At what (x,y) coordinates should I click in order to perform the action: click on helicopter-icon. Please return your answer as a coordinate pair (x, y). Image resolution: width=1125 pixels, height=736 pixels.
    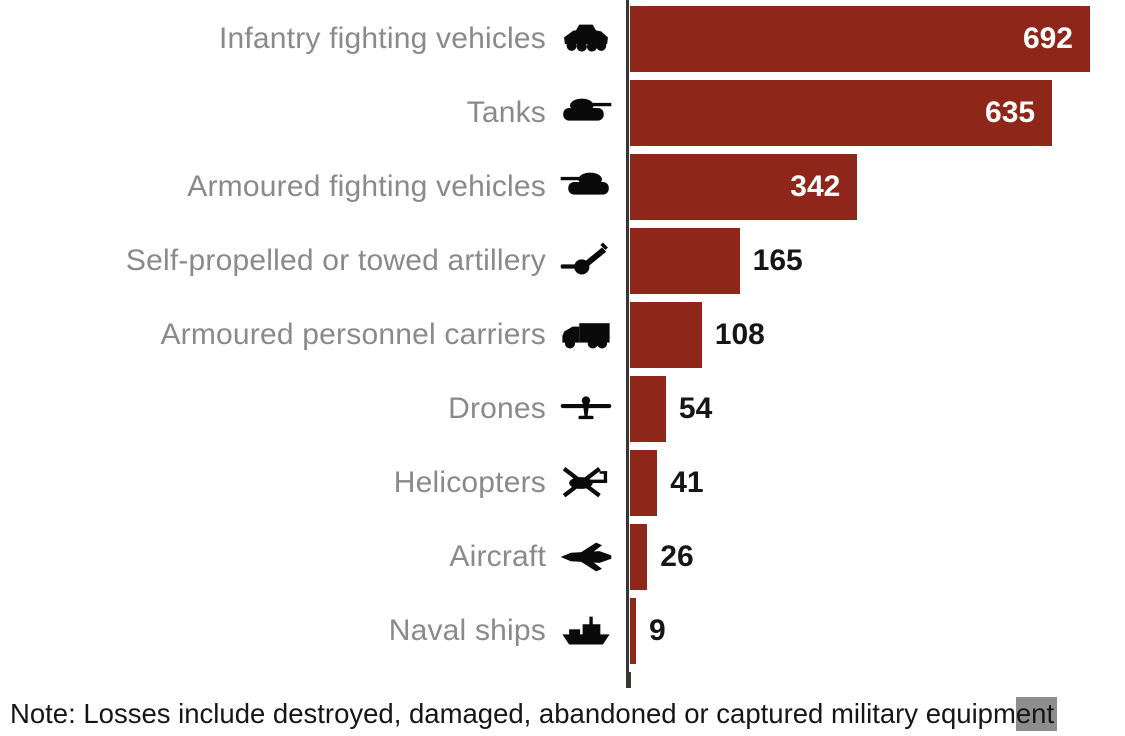
    Looking at the image, I should click on (586, 483).